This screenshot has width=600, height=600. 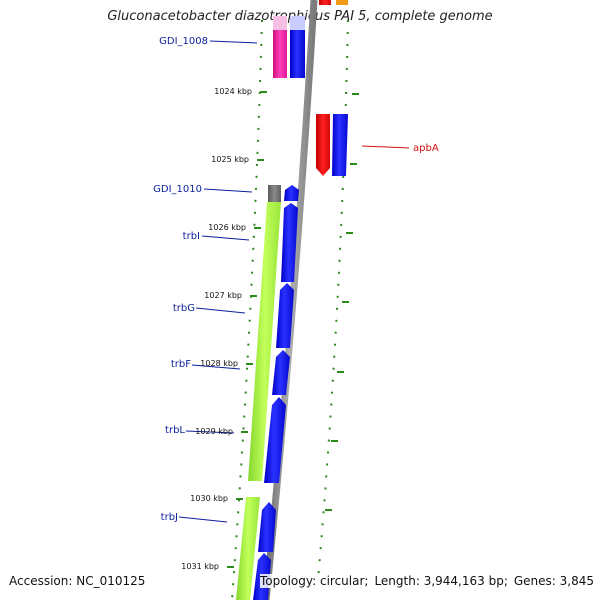 I want to click on gene-gdi1008, so click(x=280, y=54).